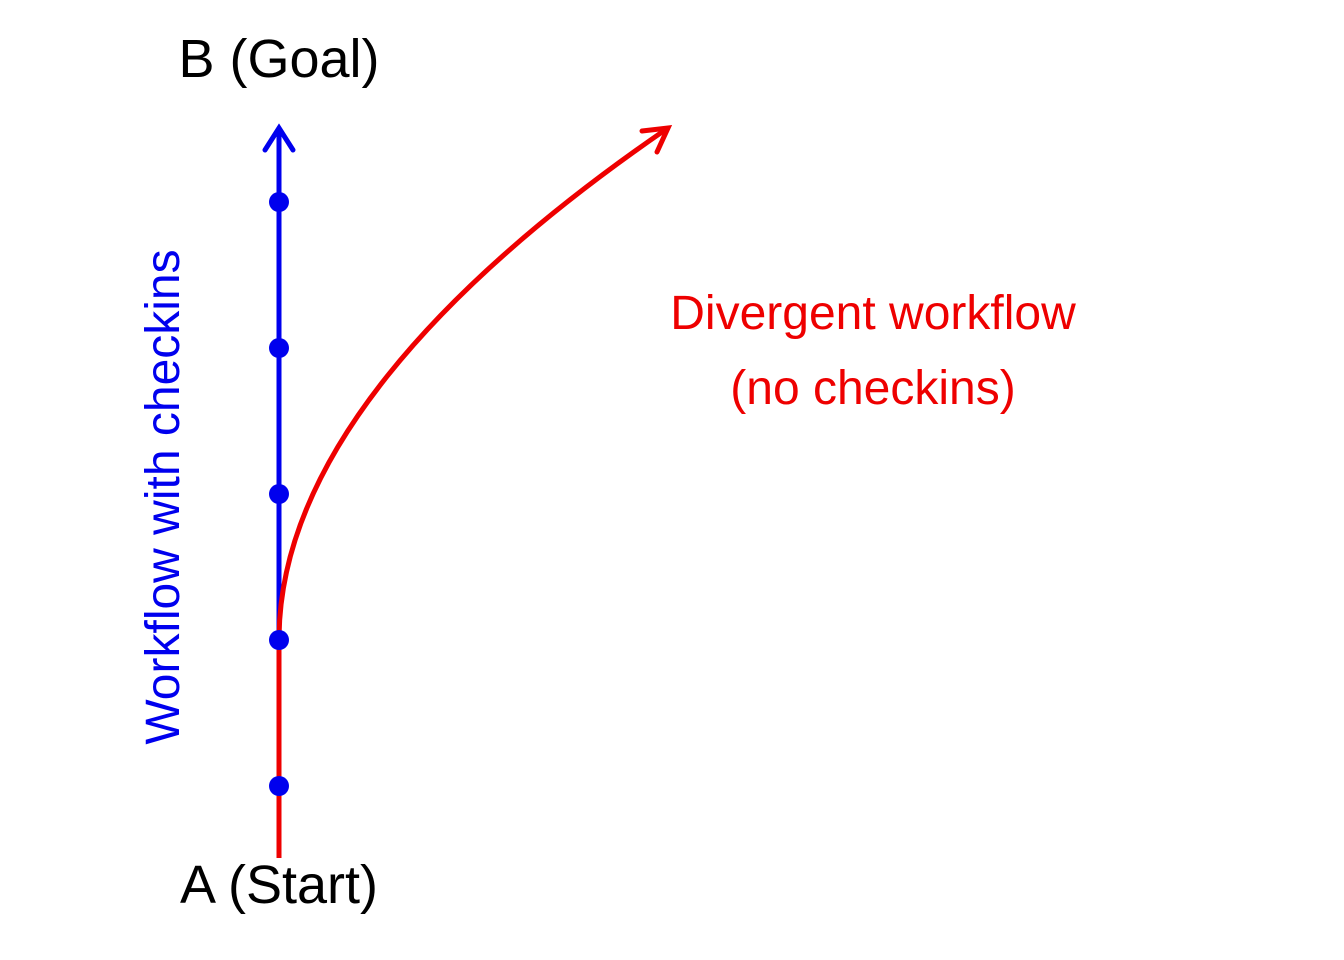  Describe the element at coordinates (163, 496) in the screenshot. I see `checkin-path-label: Workflow with checkins` at that location.